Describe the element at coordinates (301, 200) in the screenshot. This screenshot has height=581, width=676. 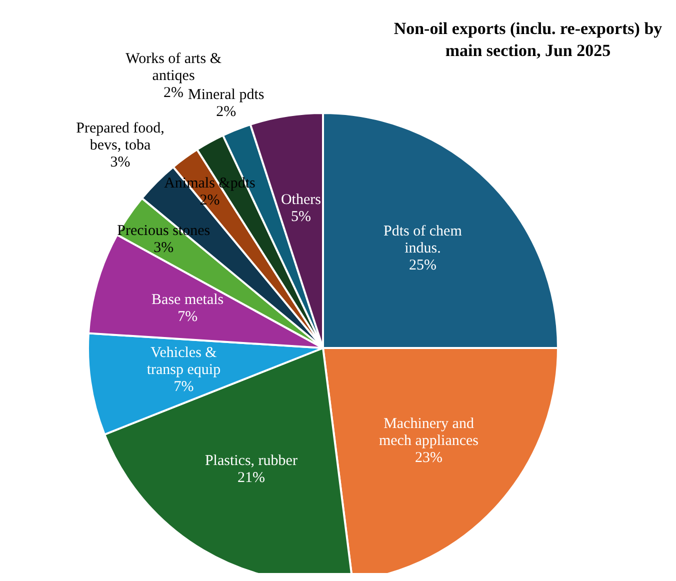
I see `slice-label: Others` at that location.